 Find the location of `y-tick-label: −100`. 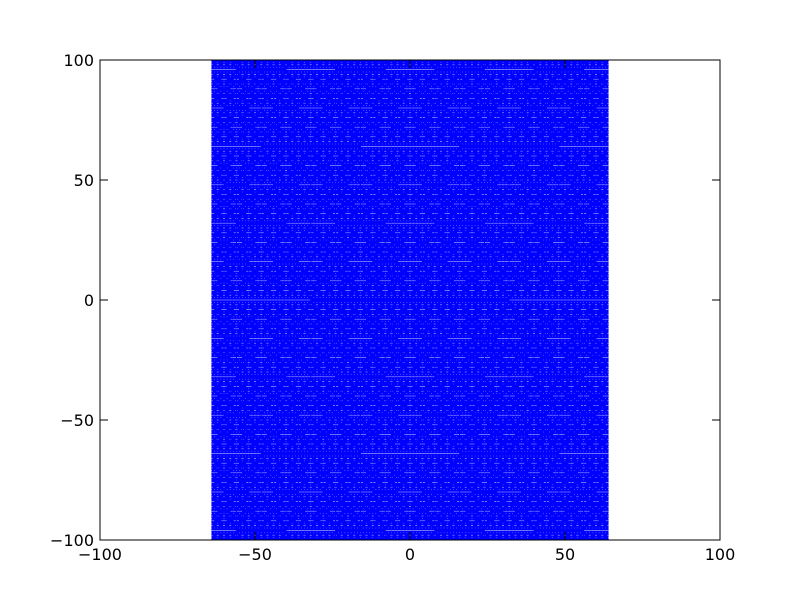

y-tick-label: −100 is located at coordinates (72, 540).